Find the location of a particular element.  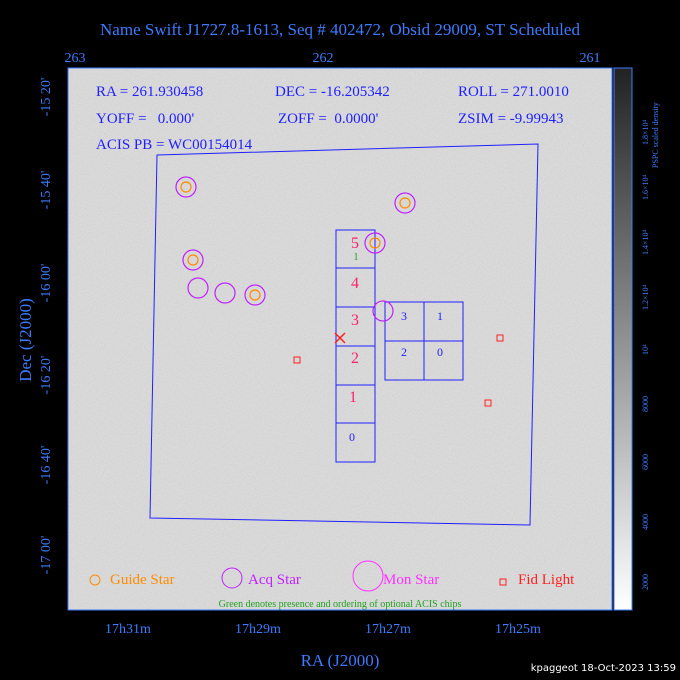

info-text: DEC = -16.205342 is located at coordinates (332, 92).